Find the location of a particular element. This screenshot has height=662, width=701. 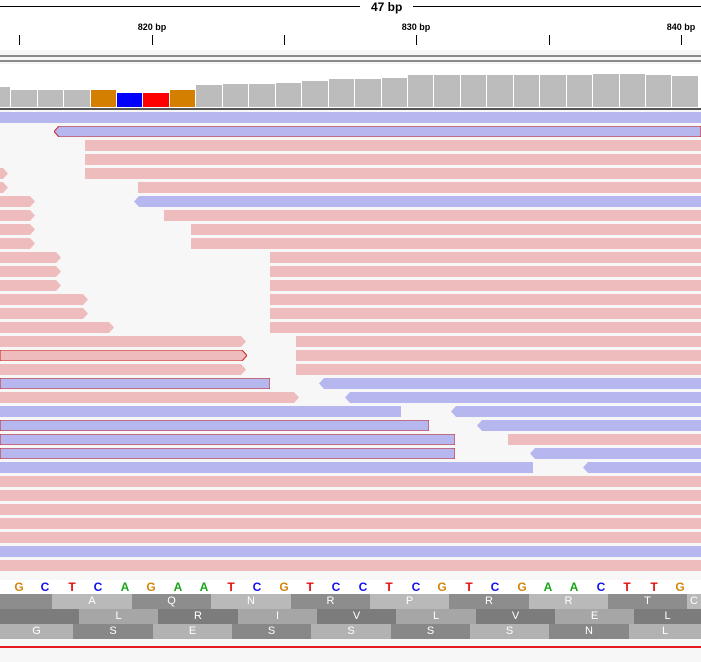

tick-label-820: 820 bp is located at coordinates (152, 27).